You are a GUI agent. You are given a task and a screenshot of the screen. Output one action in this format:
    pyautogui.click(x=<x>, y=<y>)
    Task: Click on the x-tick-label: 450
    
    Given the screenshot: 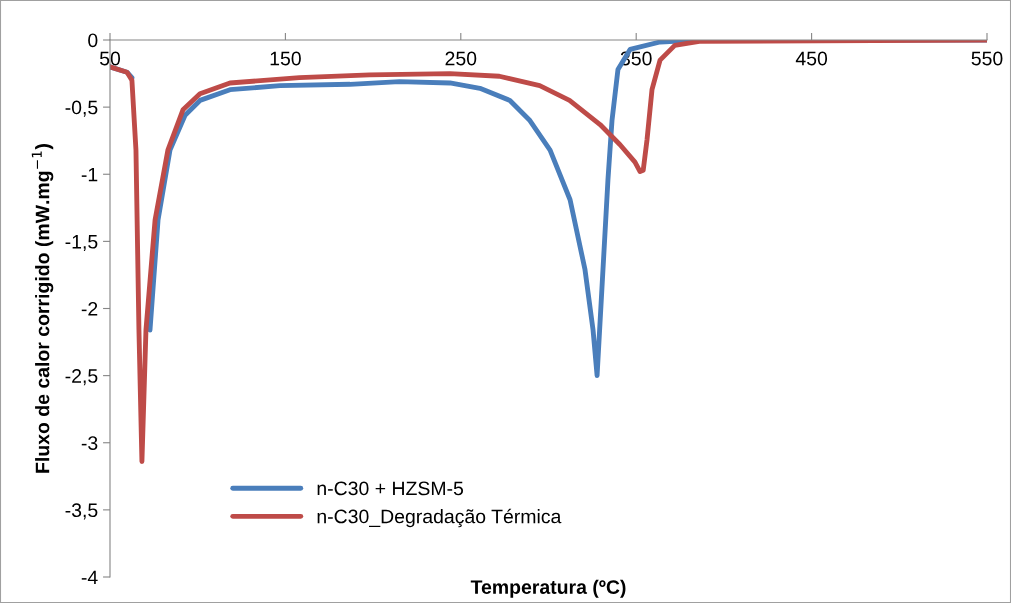 What is the action you would take?
    pyautogui.click(x=811, y=58)
    